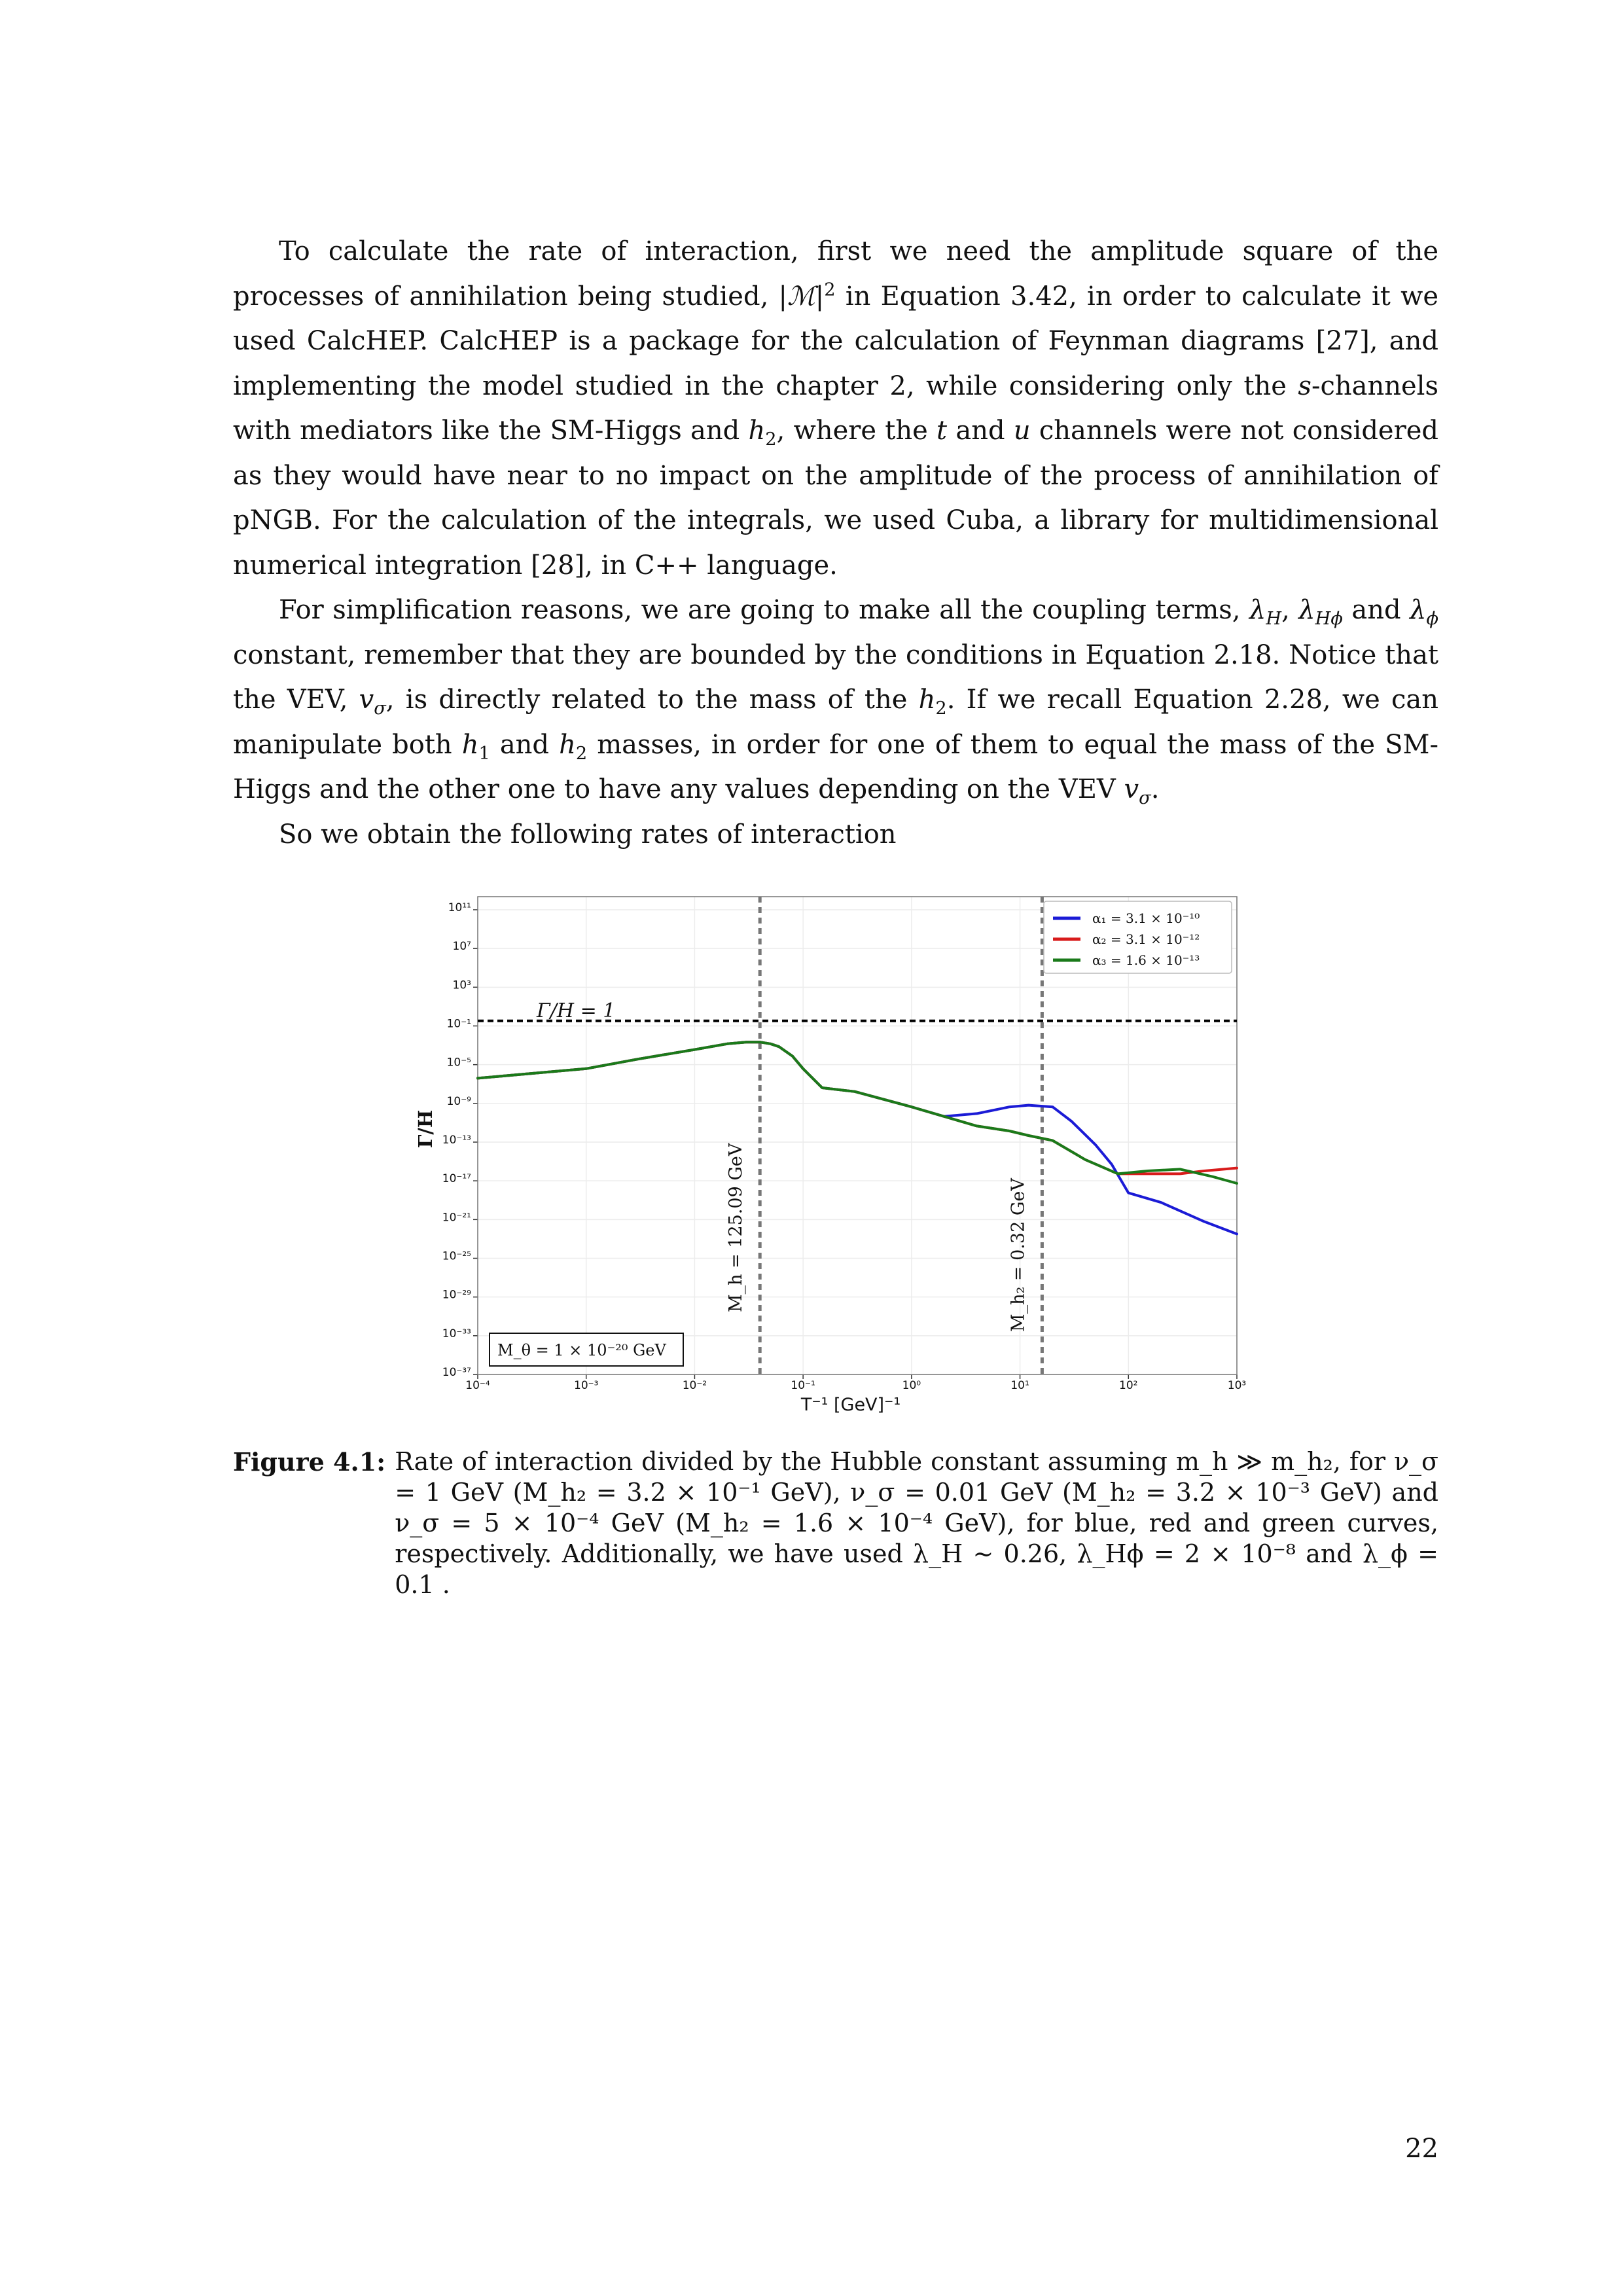 This screenshot has width=1623, height=2296. I want to click on annotation-text: M_θ = 1 × 10⁻²⁰ GeV, so click(581, 1350).